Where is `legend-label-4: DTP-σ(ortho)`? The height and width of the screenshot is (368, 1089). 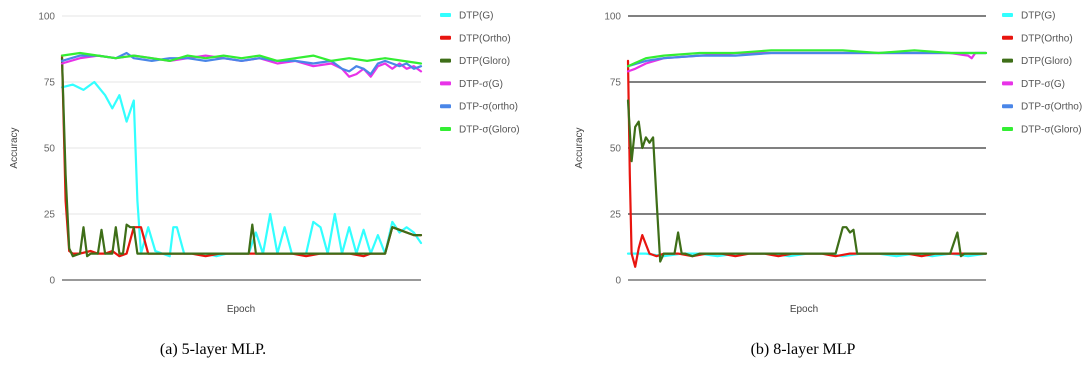
legend-label-4: DTP-σ(ortho) is located at coordinates (488, 107).